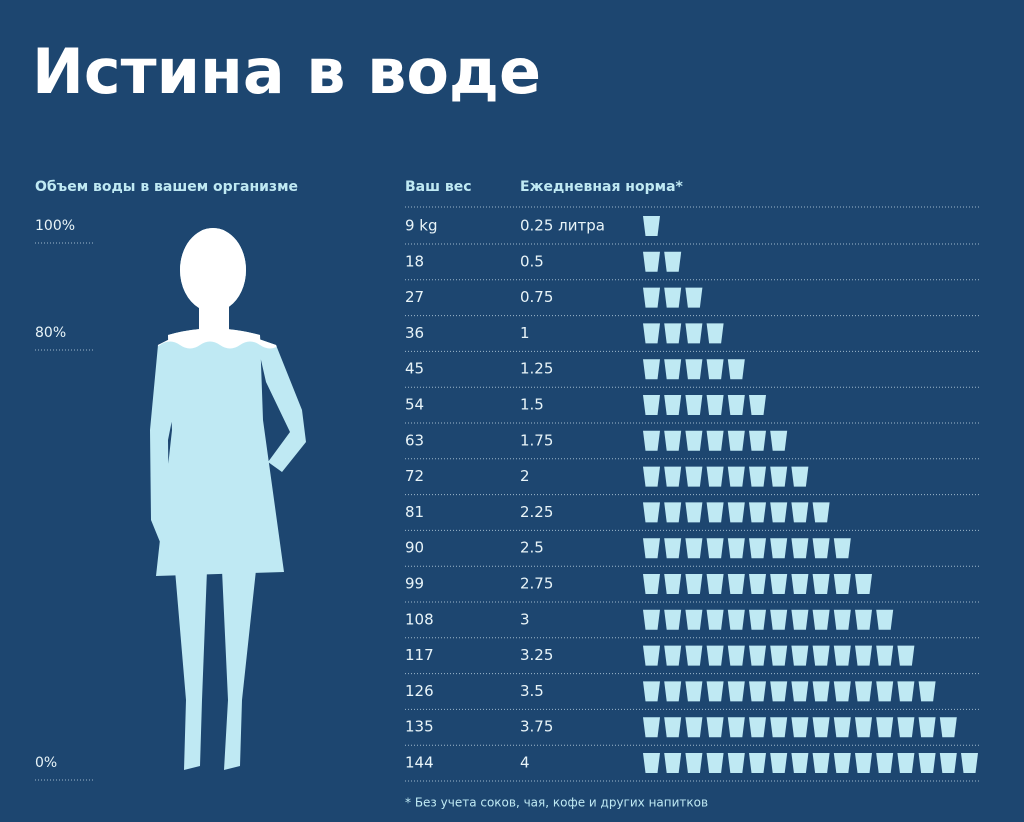 This screenshot has width=1024, height=822. What do you see at coordinates (166, 187) in the screenshot?
I see `scale-title: Объем воды в вашем организме` at bounding box center [166, 187].